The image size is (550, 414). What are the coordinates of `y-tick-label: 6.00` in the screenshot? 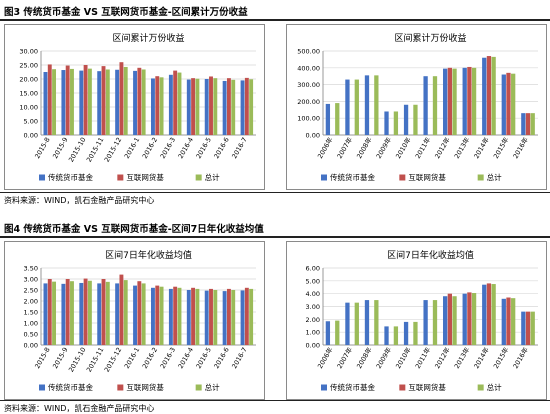 It's located at (313, 269).